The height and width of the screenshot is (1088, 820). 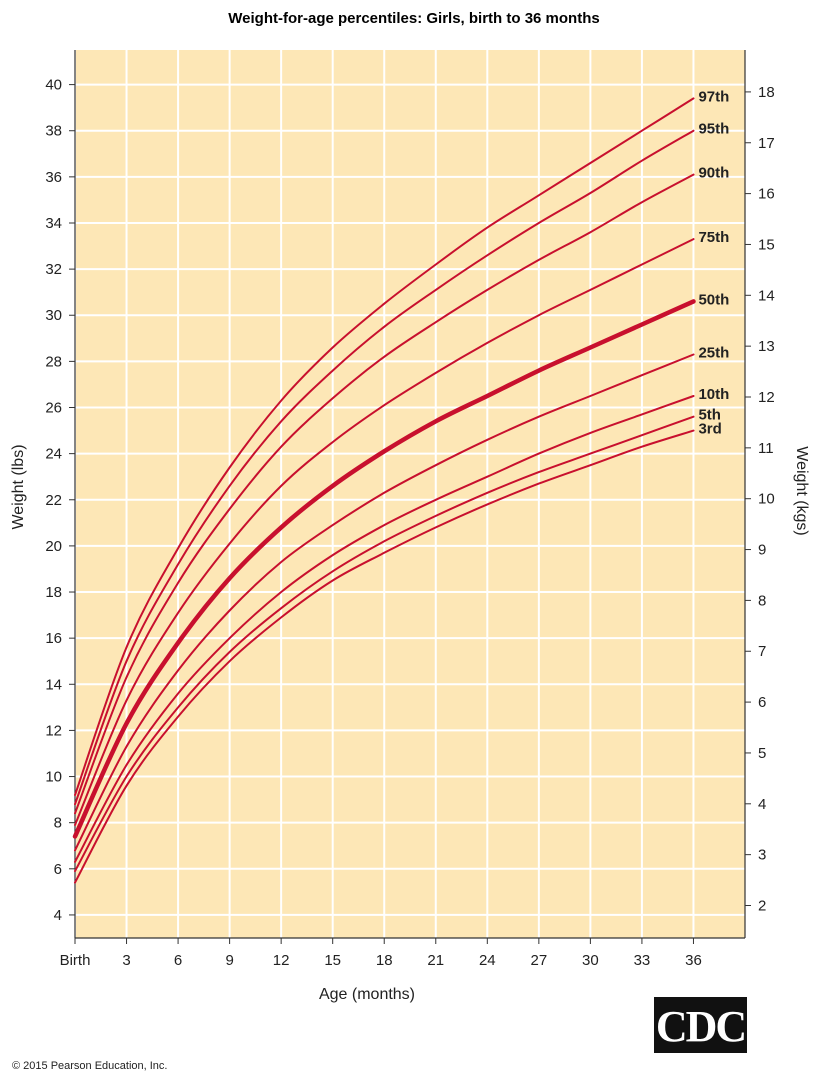 What do you see at coordinates (53, 131) in the screenshot?
I see `y-tick-label: 38` at bounding box center [53, 131].